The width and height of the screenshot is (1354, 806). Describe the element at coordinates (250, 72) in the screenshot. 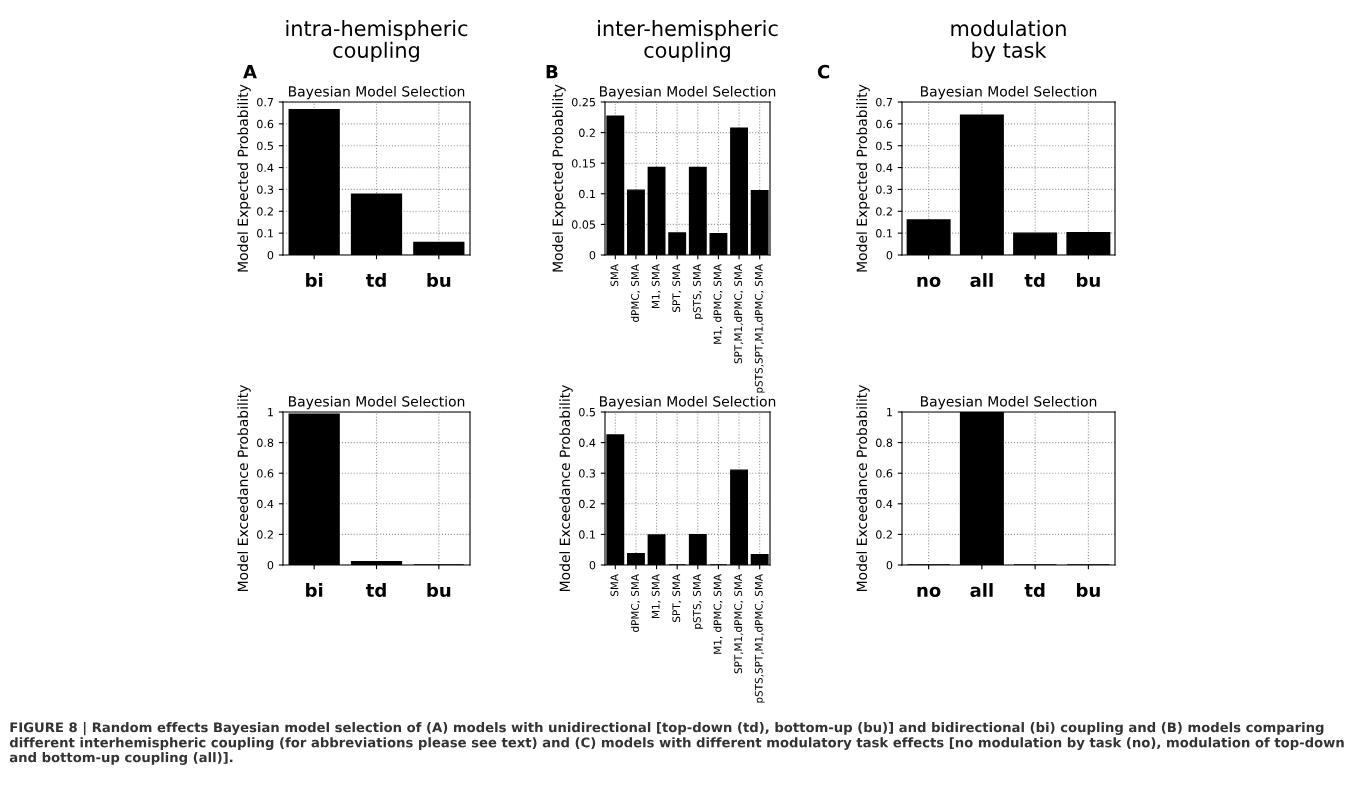

I see `text: A` at that location.